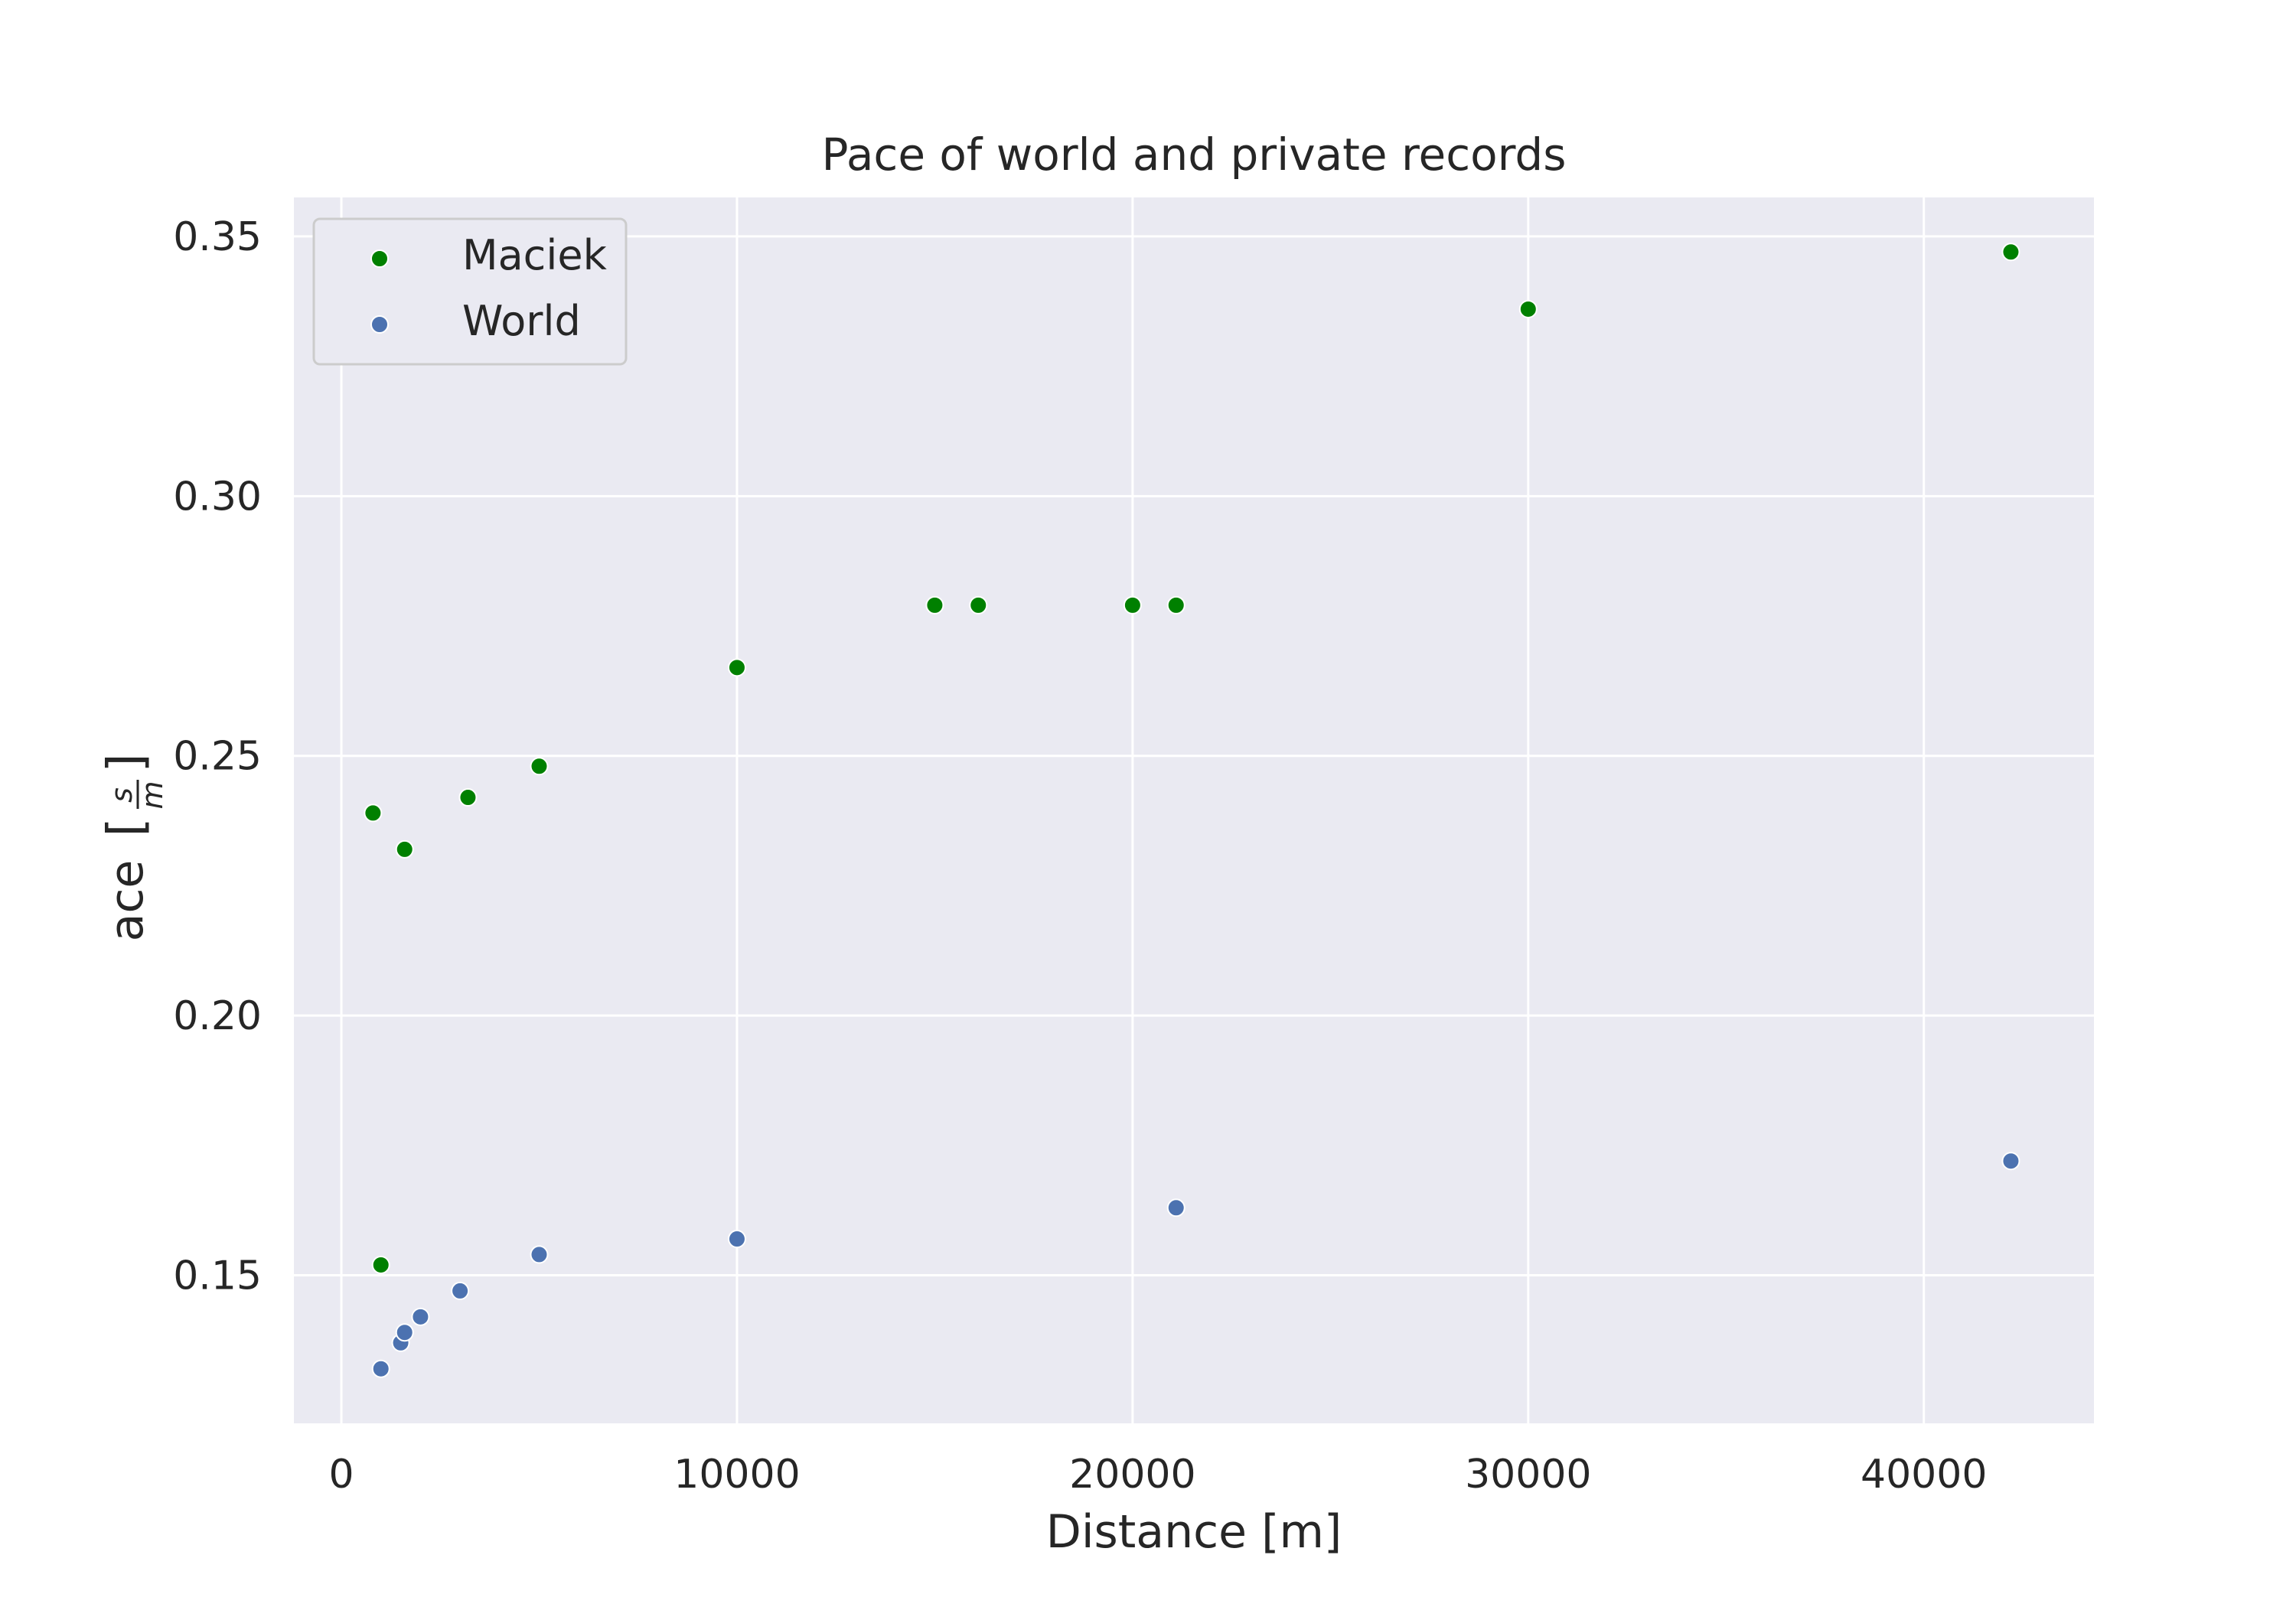 The height and width of the screenshot is (1607, 2296). I want to click on y-axis-label-fraction-numerator: s, so click(122, 795).